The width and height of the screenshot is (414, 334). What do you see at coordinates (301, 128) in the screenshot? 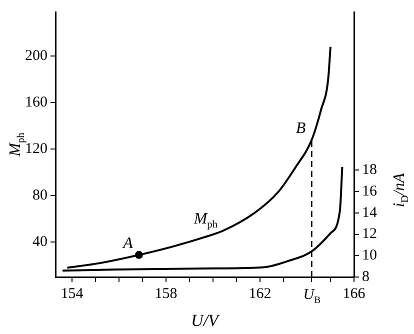
I see `annotation: B` at bounding box center [301, 128].